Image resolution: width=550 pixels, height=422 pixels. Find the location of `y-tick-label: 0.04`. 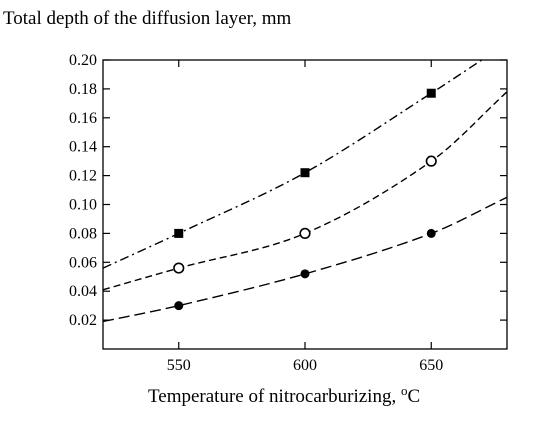

y-tick-label: 0.04 is located at coordinates (83, 291).